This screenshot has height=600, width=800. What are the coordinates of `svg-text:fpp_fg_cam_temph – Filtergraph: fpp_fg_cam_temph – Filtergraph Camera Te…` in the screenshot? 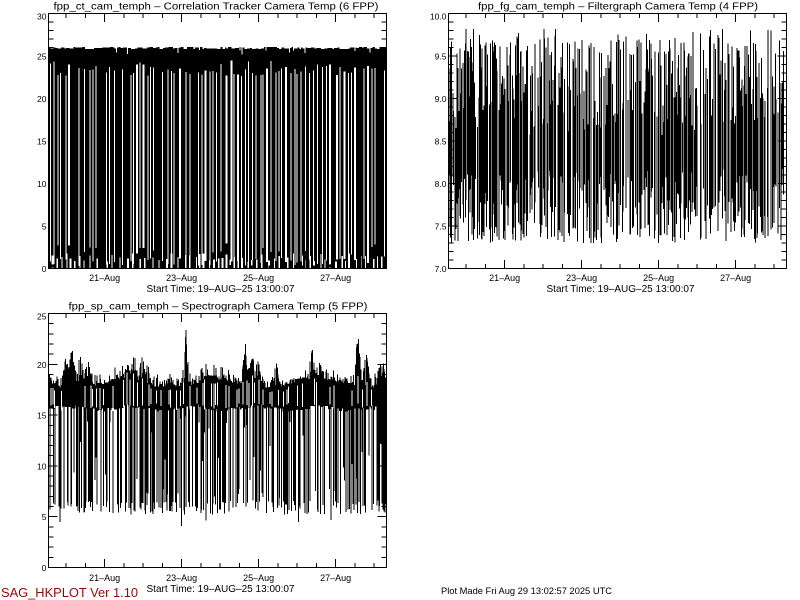 It's located at (618, 7).